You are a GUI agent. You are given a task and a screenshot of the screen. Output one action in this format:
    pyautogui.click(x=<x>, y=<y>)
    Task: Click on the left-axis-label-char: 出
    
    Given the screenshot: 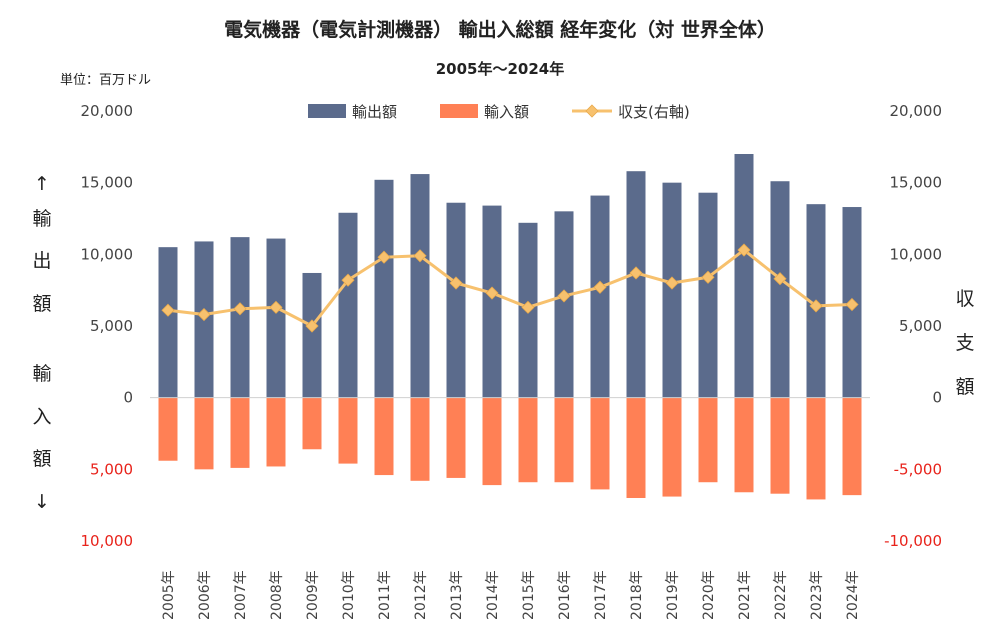 What is the action you would take?
    pyautogui.click(x=41, y=261)
    